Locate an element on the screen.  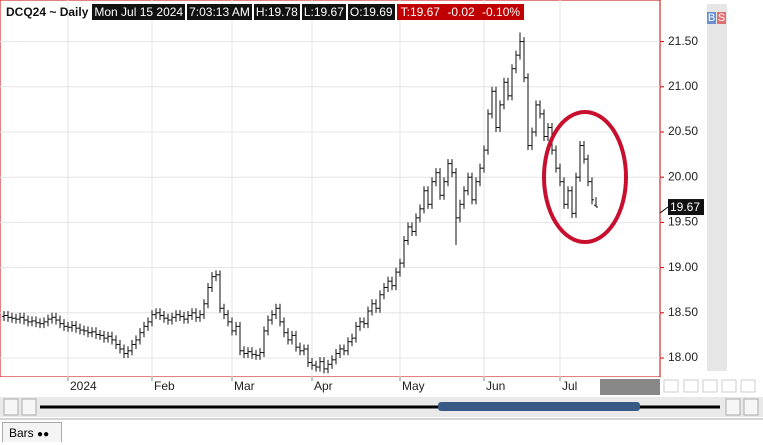
tool-buttons is located at coordinates (709, 386).